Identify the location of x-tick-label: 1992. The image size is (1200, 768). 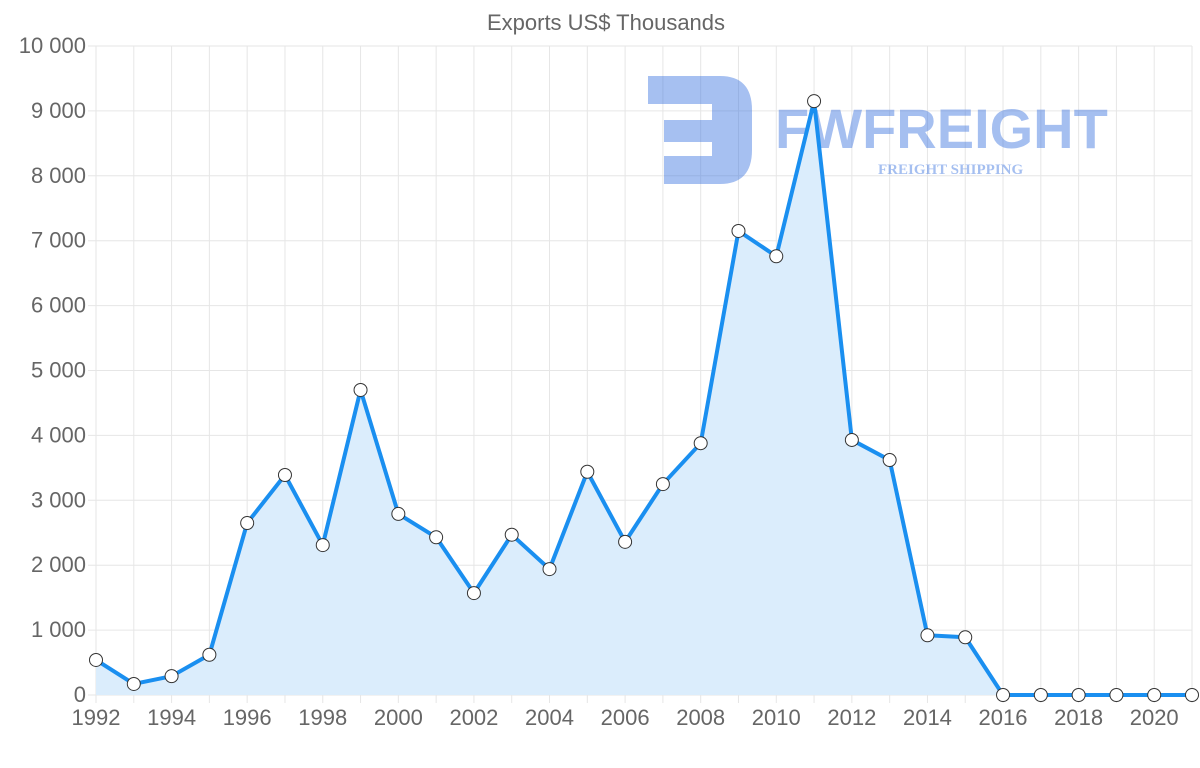
(96, 717).